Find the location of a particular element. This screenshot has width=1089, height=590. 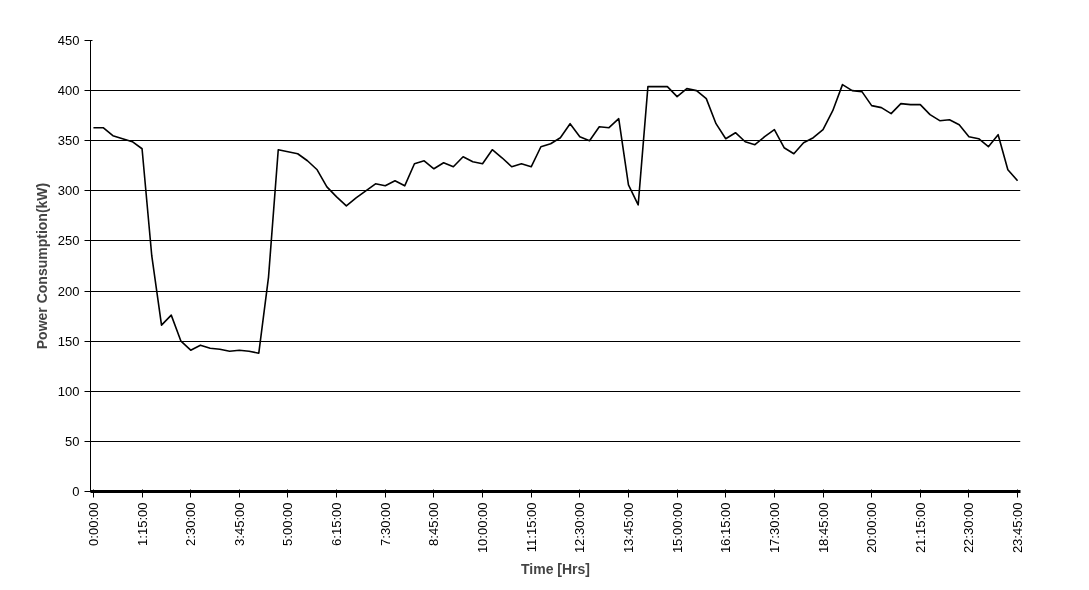

x-tick-label: 10:00:00 is located at coordinates (483, 528).